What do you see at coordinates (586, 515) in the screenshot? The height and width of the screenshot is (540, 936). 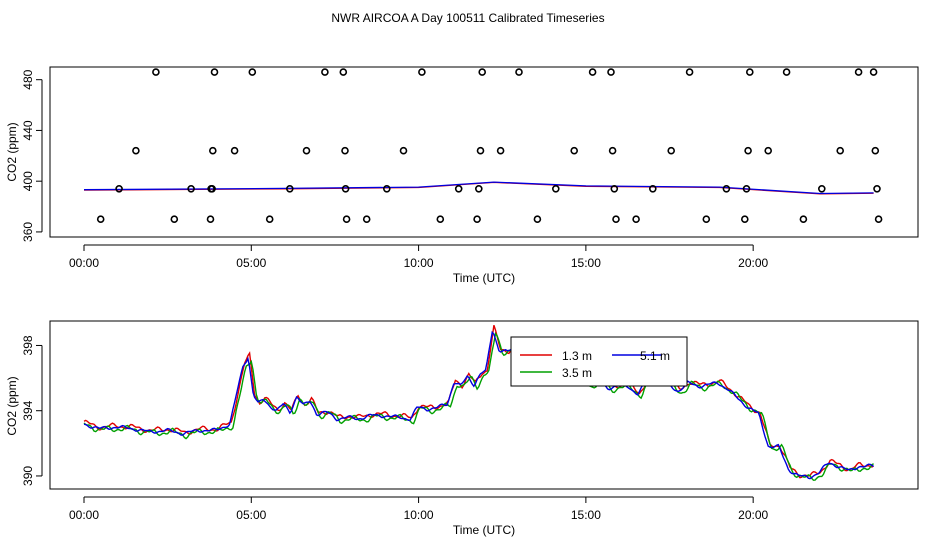 I see `bottom-x-tick-label: 15:00` at bounding box center [586, 515].